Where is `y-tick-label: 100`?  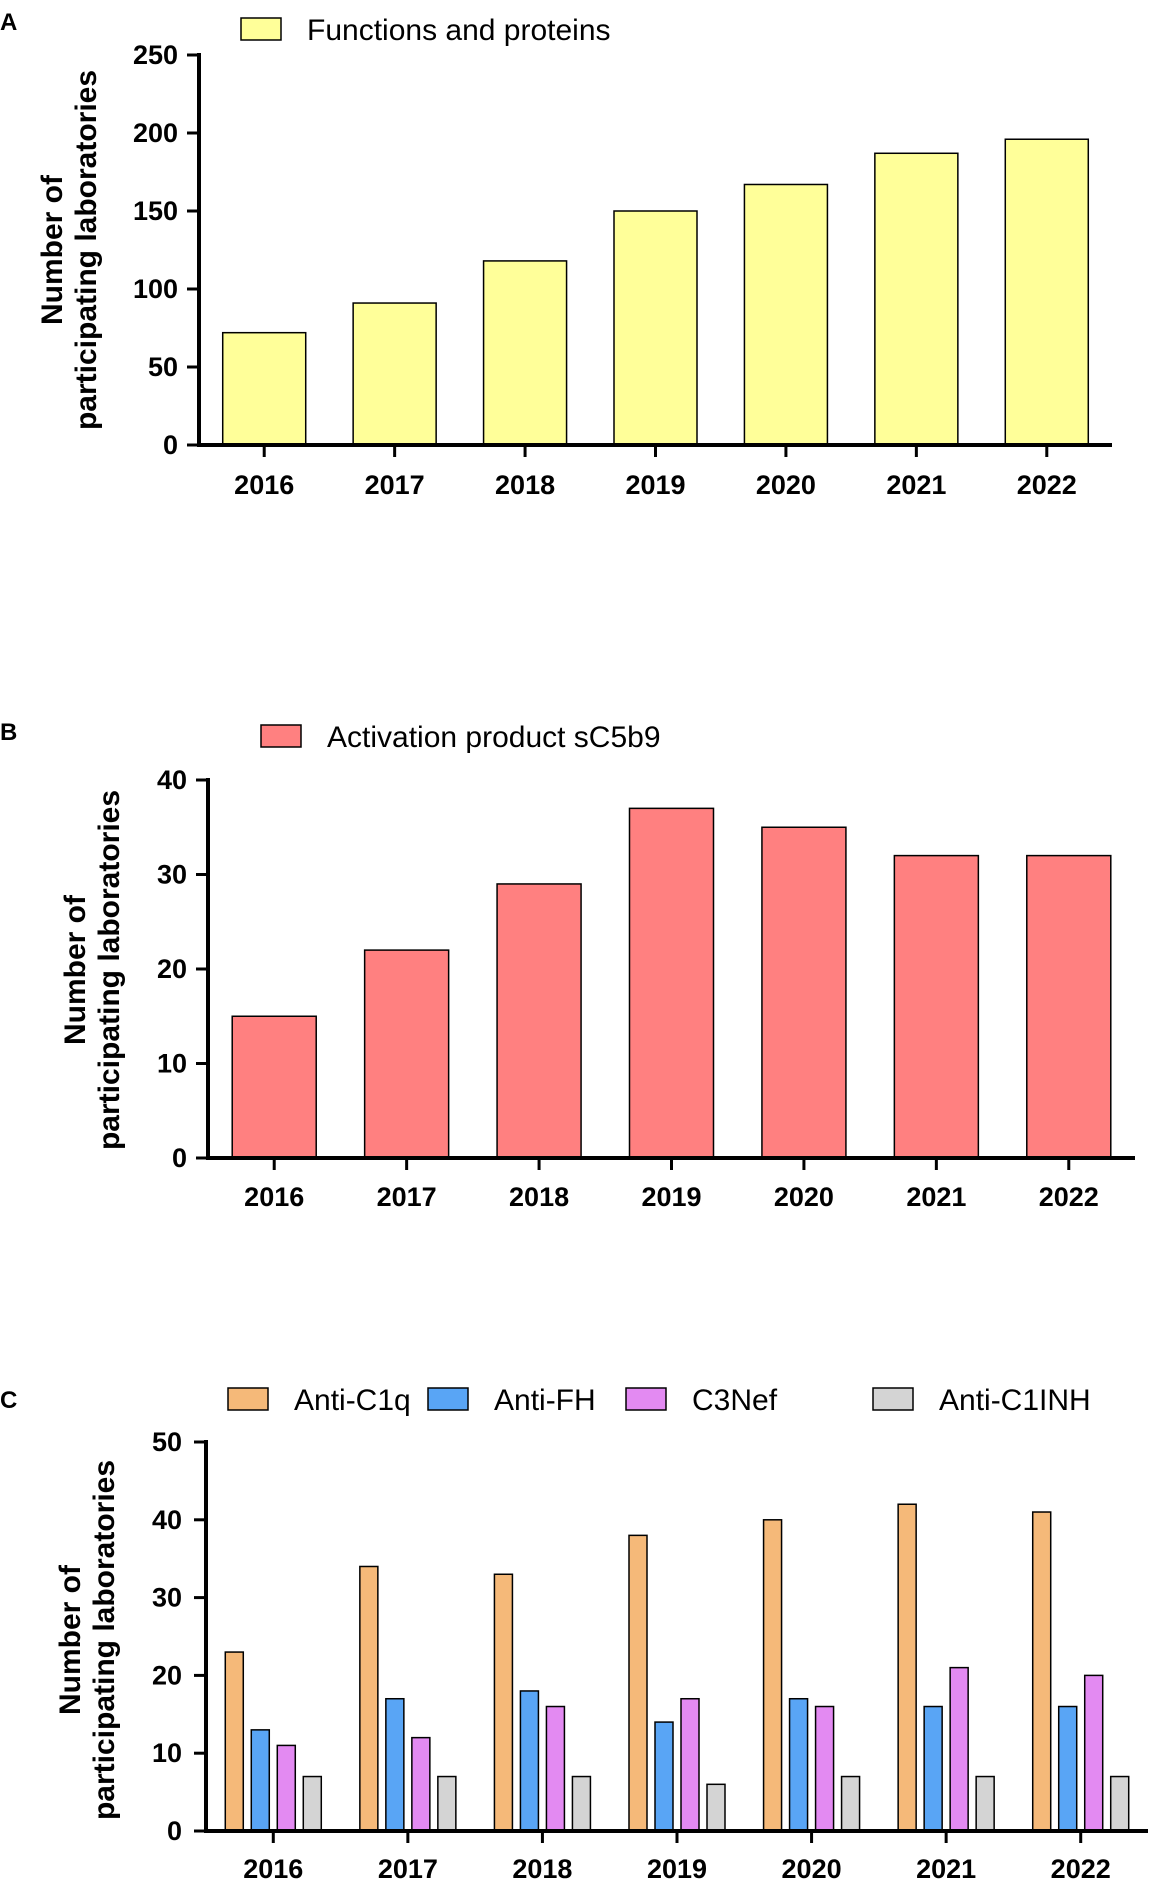 y-tick-label: 100 is located at coordinates (155, 289).